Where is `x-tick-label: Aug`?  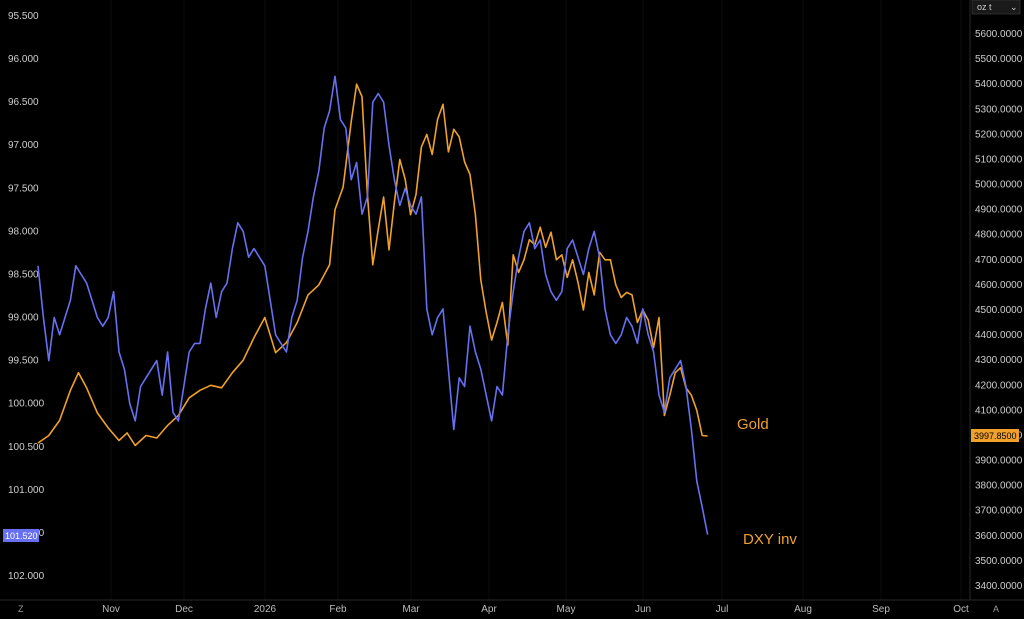
x-tick-label: Aug is located at coordinates (803, 609).